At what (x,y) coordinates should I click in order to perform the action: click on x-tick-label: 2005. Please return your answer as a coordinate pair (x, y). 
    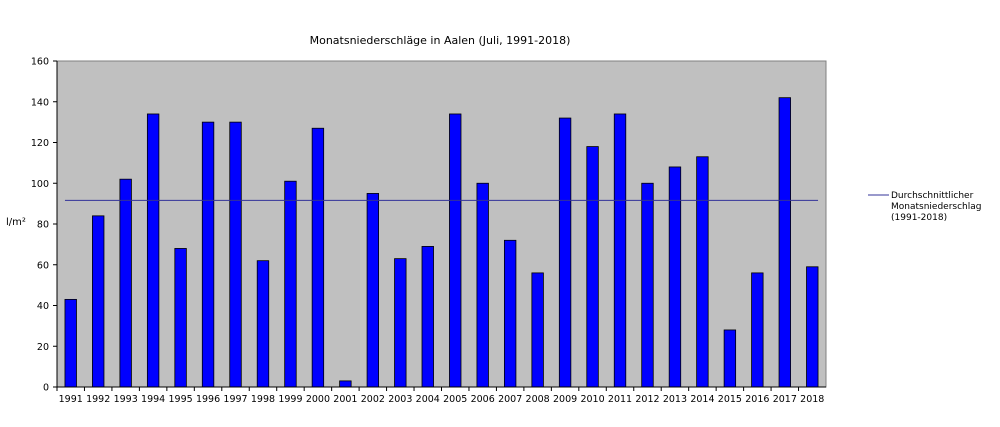
    Looking at the image, I should click on (455, 399).